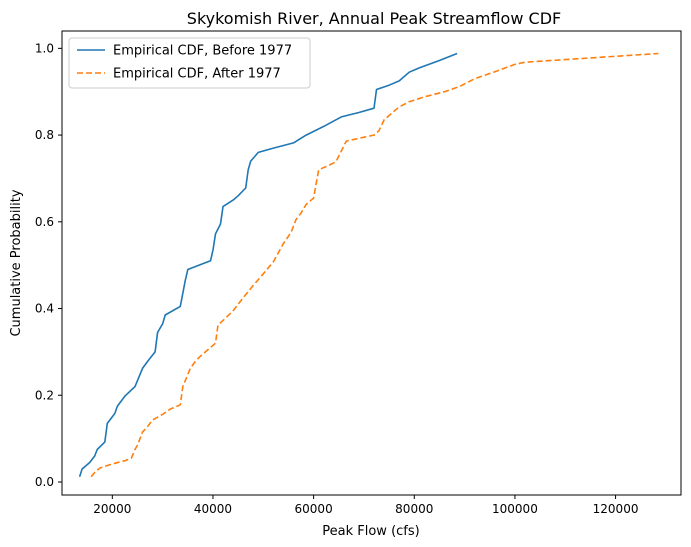 The image size is (691, 547). Describe the element at coordinates (414, 509) in the screenshot. I see `x-tick-label: 80000` at that location.